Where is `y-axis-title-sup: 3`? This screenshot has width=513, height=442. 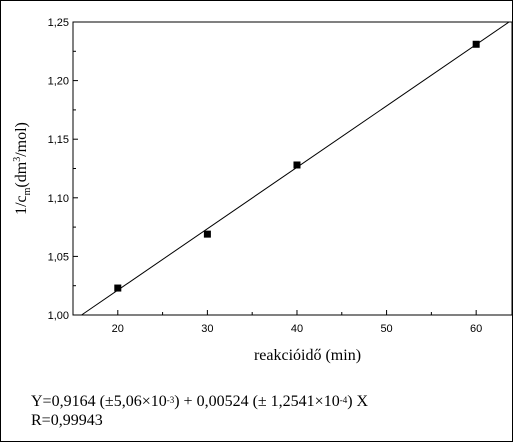 y-axis-title-sup: 3 is located at coordinates (17, 159).